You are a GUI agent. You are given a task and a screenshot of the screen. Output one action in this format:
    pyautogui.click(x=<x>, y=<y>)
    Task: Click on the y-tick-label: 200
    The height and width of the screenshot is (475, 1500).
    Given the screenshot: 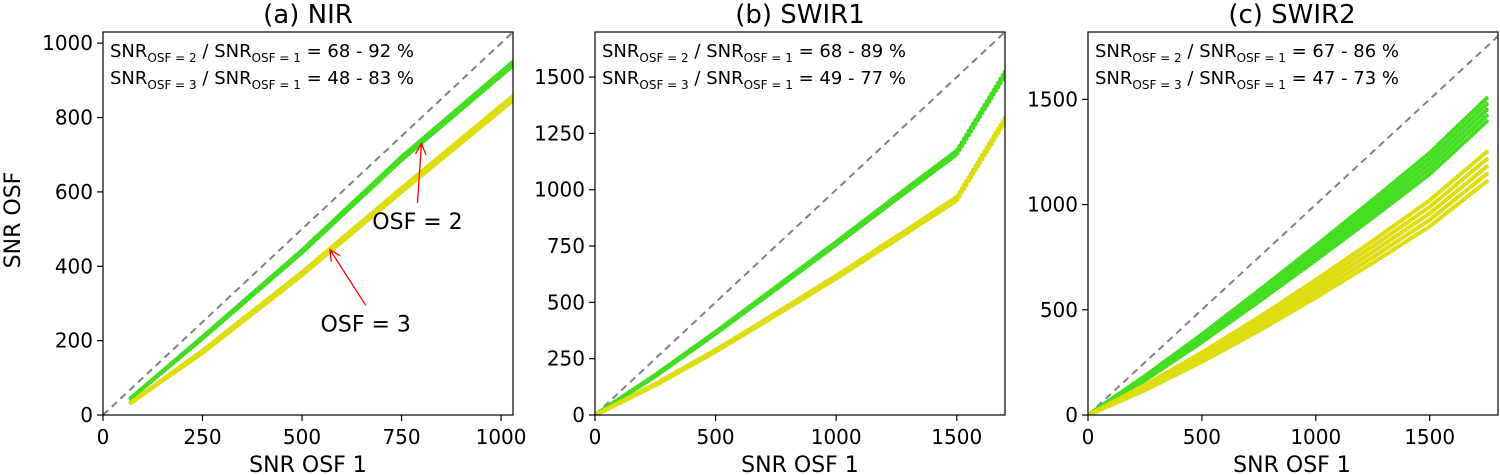 What is the action you would take?
    pyautogui.click(x=74, y=341)
    